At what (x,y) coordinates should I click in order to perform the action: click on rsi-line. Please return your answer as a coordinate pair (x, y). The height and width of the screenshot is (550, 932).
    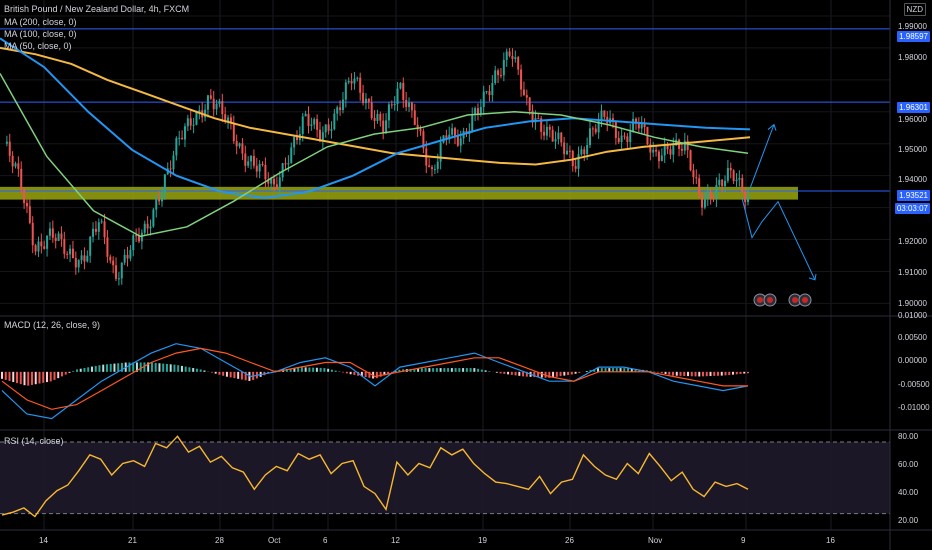
    Looking at the image, I should click on (375, 476).